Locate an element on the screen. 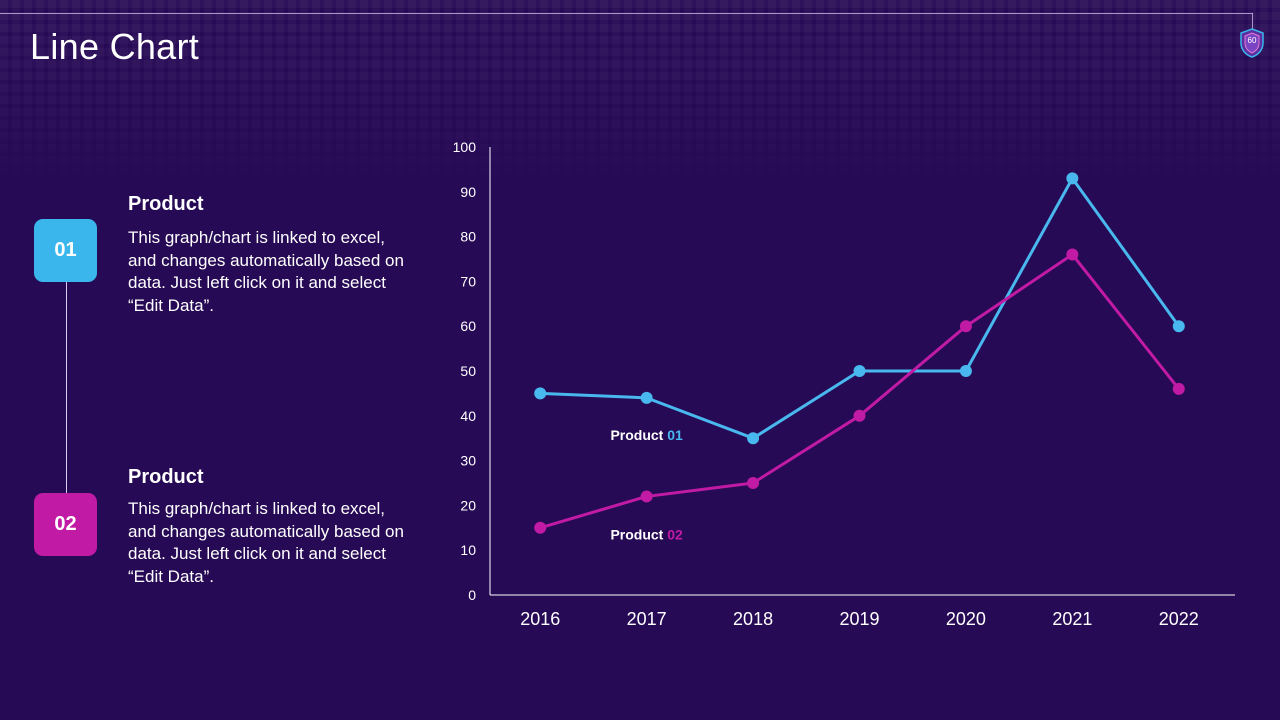  product-1-point-2022 is located at coordinates (1178, 326).